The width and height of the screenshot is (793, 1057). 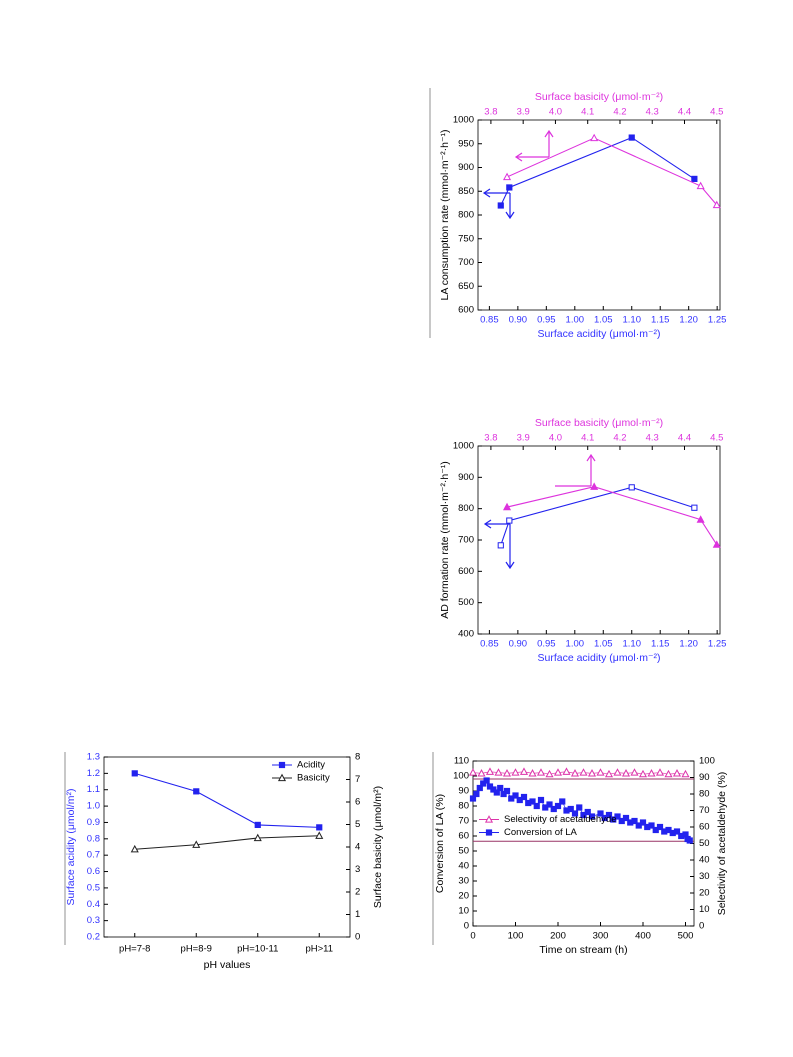 What do you see at coordinates (466, 310) in the screenshot?
I see `y-tick-label: 600` at bounding box center [466, 310].